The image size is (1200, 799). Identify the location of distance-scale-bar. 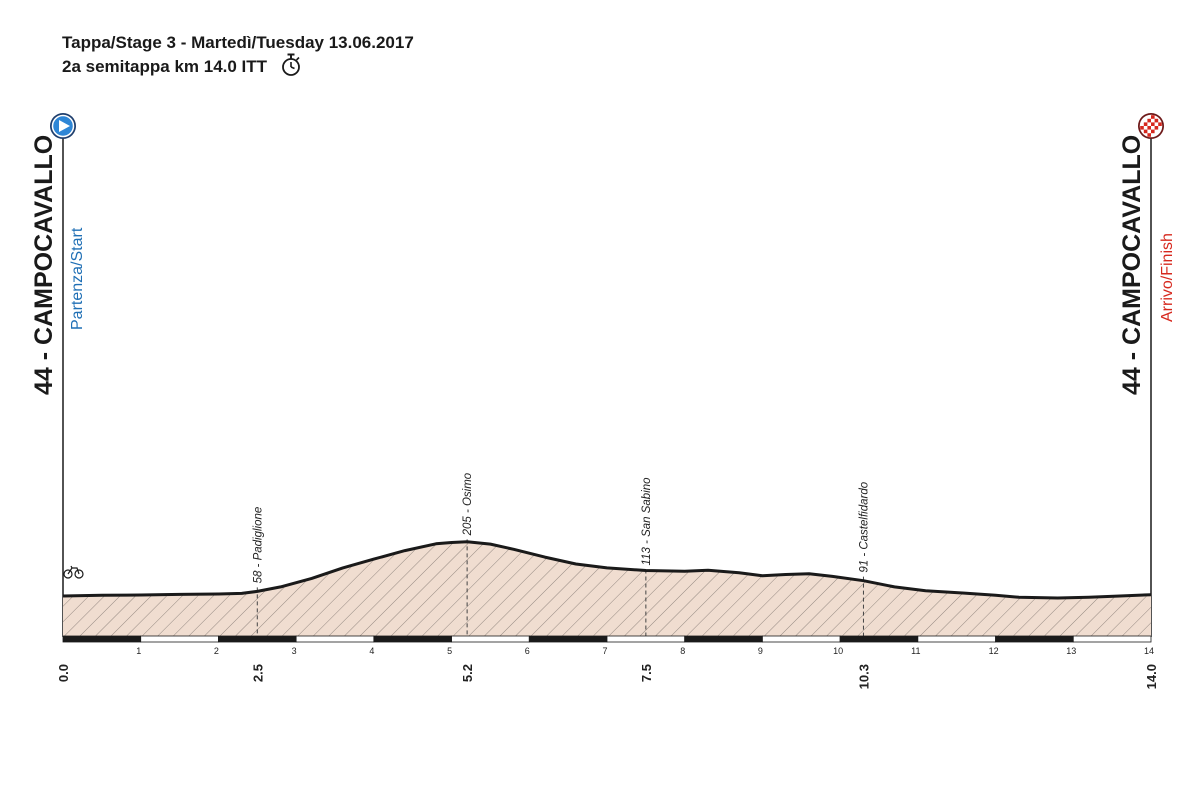
(607, 639).